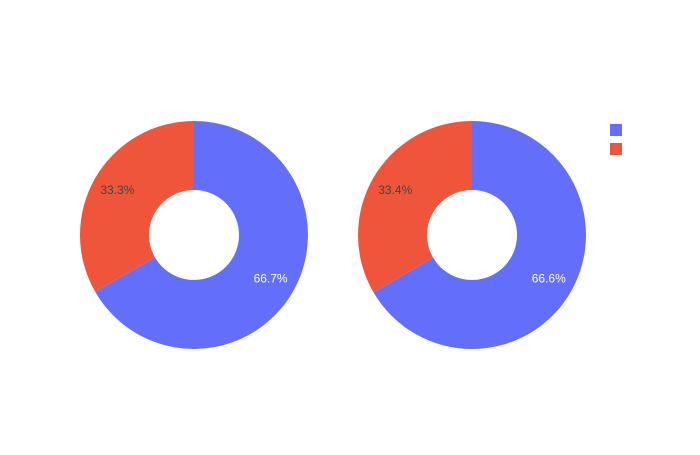 The width and height of the screenshot is (700, 455). Describe the element at coordinates (549, 278) in the screenshot. I see `donut-2-slice-1-label: 66.6%` at that location.